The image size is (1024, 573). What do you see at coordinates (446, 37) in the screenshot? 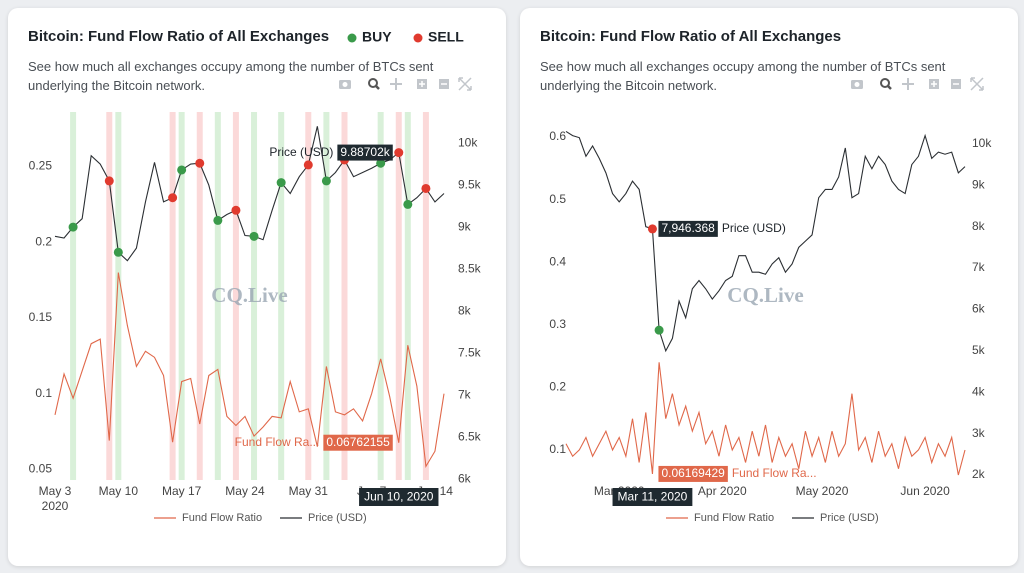
I see `legend-label: SELL` at bounding box center [446, 37].